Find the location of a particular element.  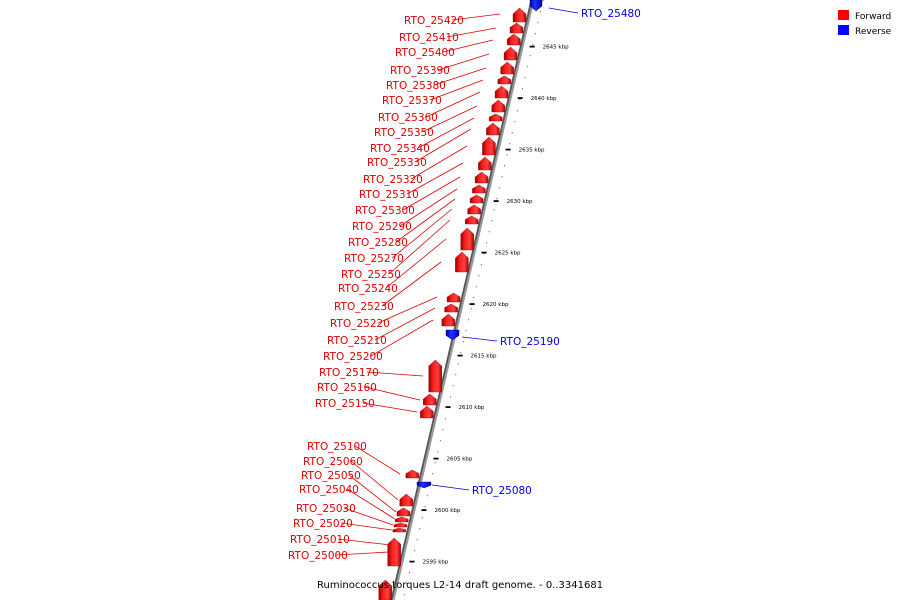

gene-label-RTO_25190: RTO_25190 is located at coordinates (530, 342).